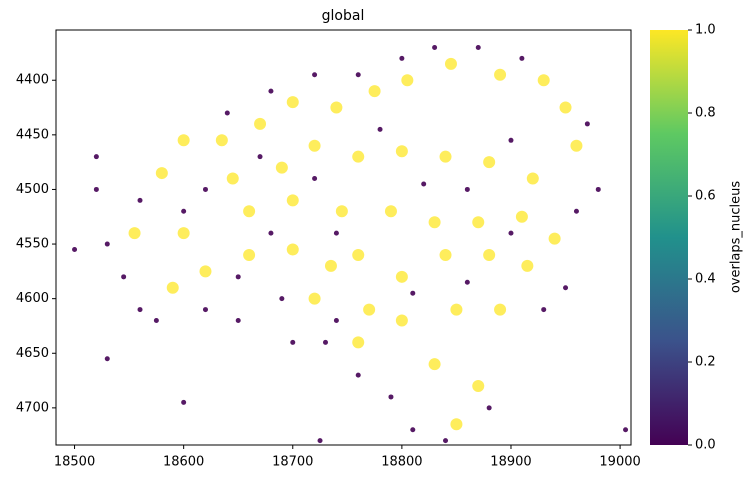 The height and width of the screenshot is (480, 755). What do you see at coordinates (705, 196) in the screenshot?
I see `colorbar-tick-label: 0.6` at bounding box center [705, 196].